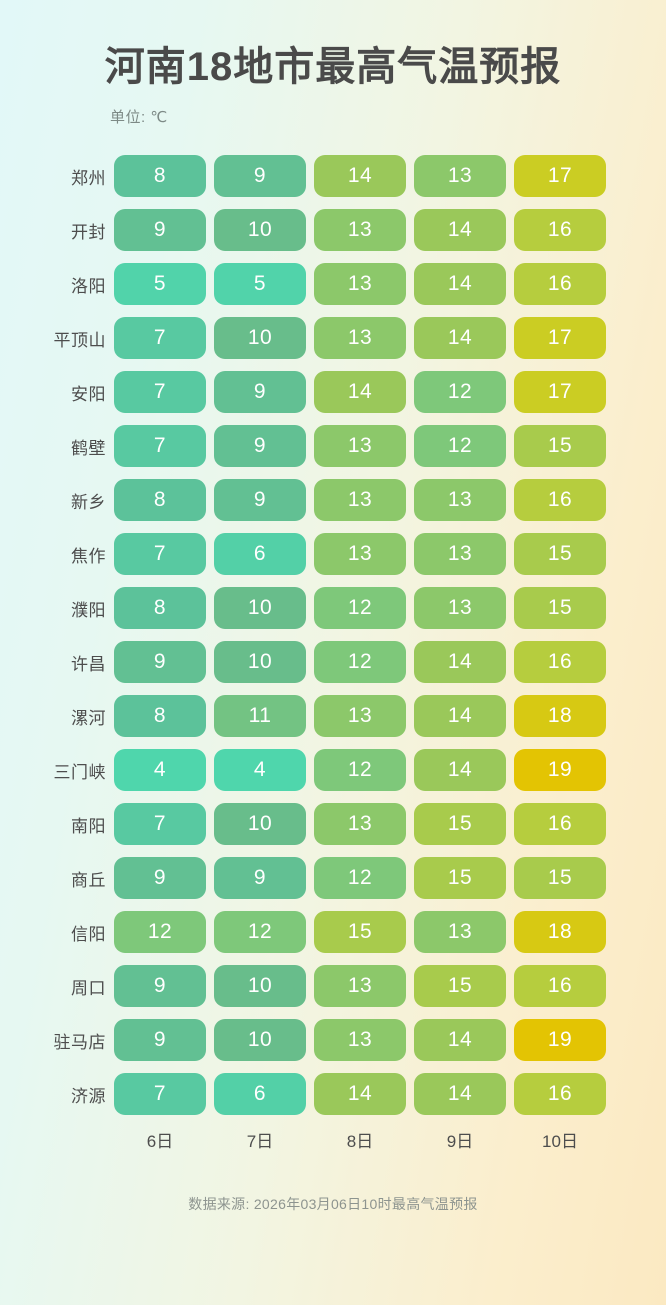 This screenshot has width=666, height=1305. I want to click on row-cells: 7 10 13 14 17, so click(356, 338).